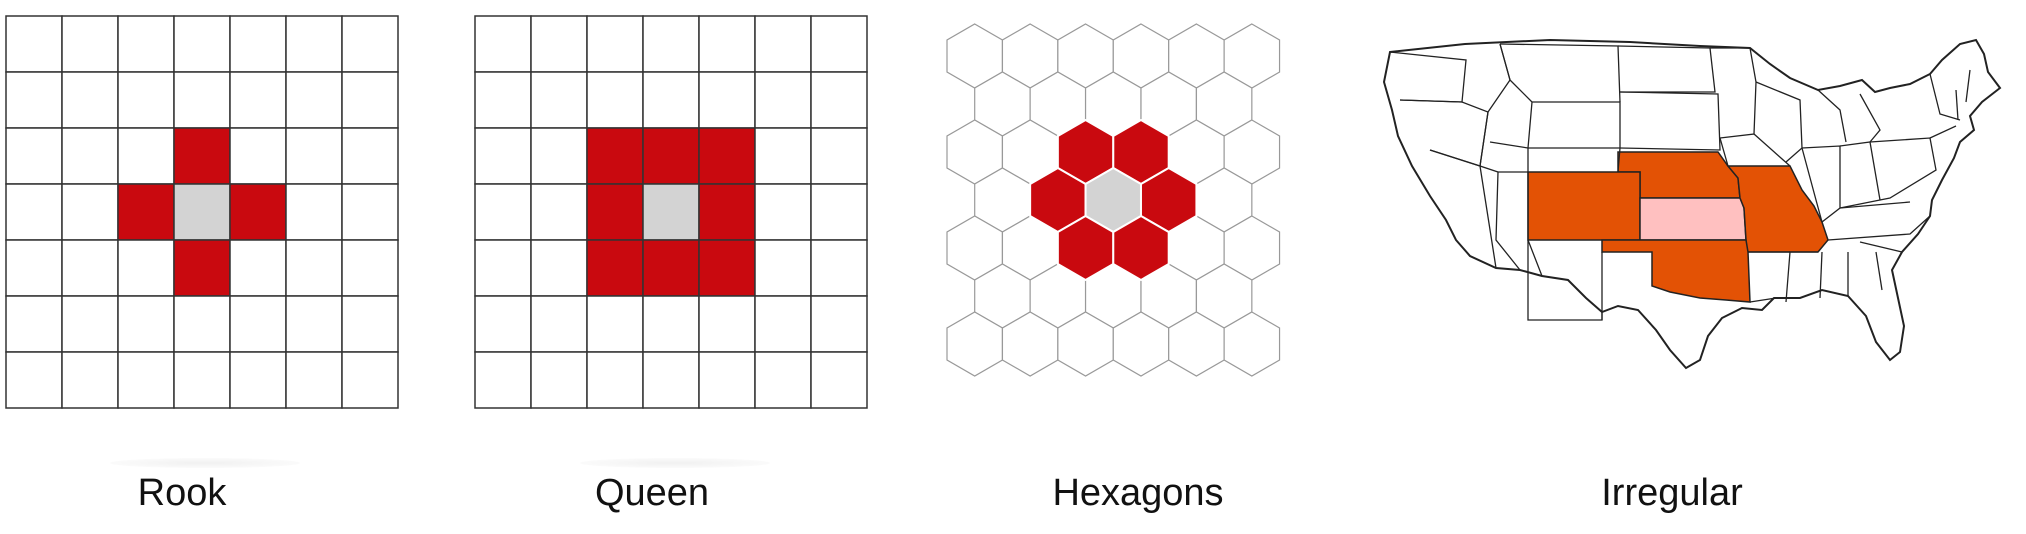 The image size is (2026, 534). What do you see at coordinates (1252, 344) in the screenshot?
I see `hex-cell` at bounding box center [1252, 344].